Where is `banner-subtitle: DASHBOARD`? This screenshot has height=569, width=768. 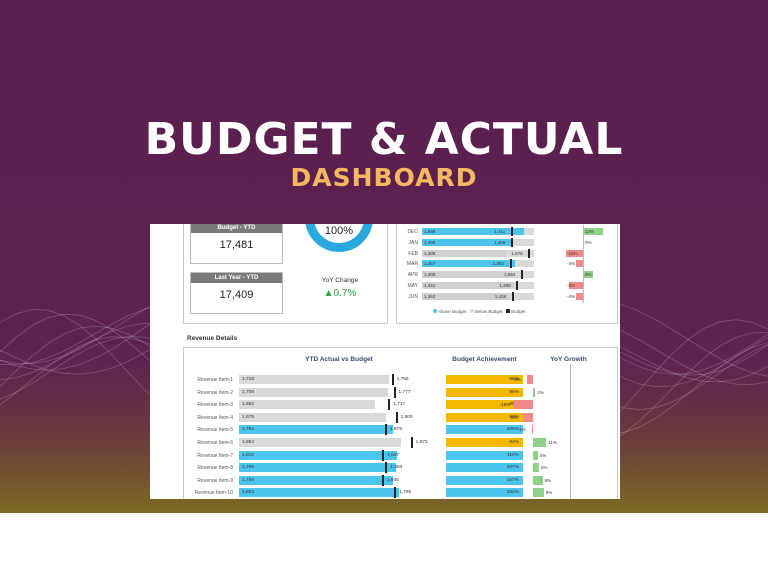 banner-subtitle: DASHBOARD is located at coordinates (384, 177).